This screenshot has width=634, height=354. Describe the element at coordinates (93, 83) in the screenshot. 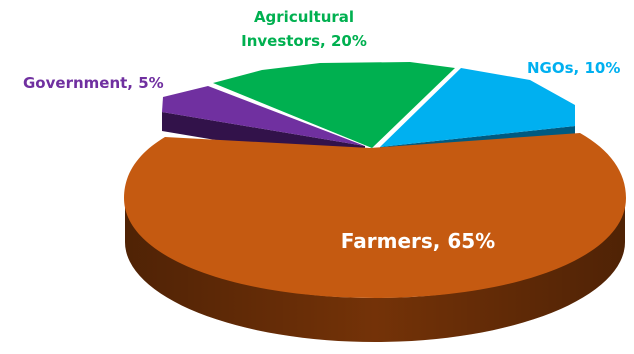

I see `label-government: Government, 5%` at that location.